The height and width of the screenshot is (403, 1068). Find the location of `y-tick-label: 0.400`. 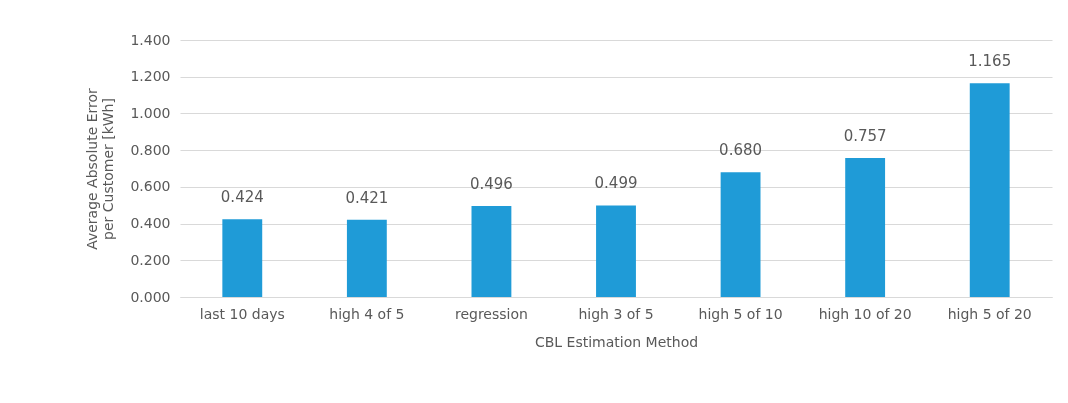

y-tick-label: 0.400 is located at coordinates (150, 223).